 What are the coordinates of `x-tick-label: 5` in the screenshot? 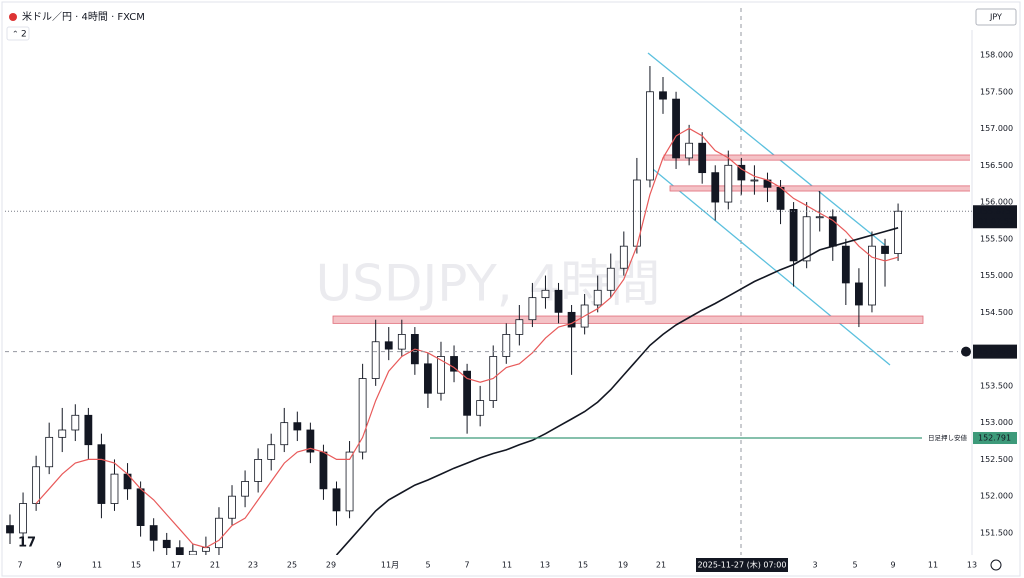 It's located at (427, 565).